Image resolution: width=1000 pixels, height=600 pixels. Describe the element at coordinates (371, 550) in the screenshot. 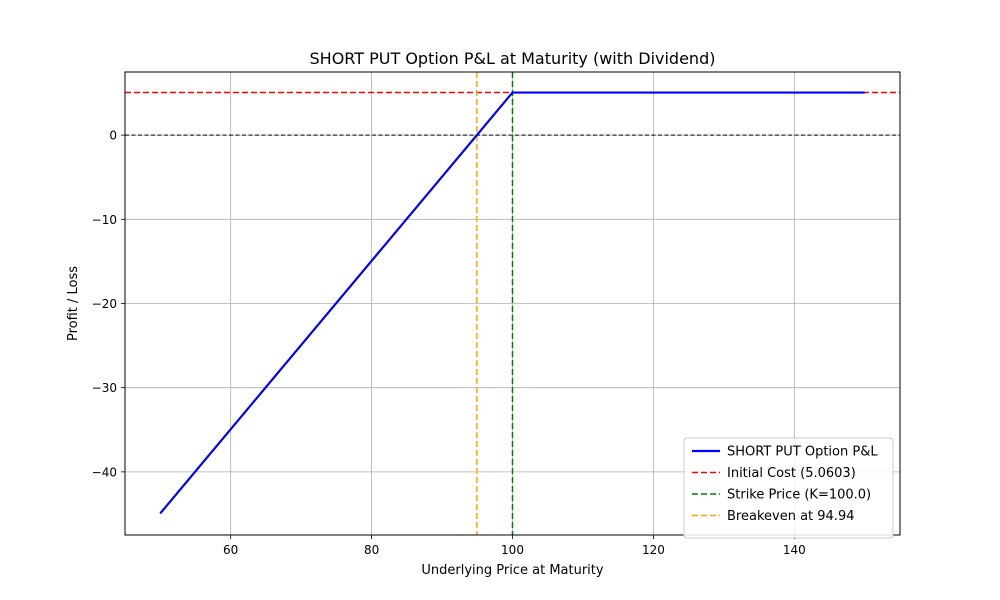

I see `x-tick-label: 80` at that location.